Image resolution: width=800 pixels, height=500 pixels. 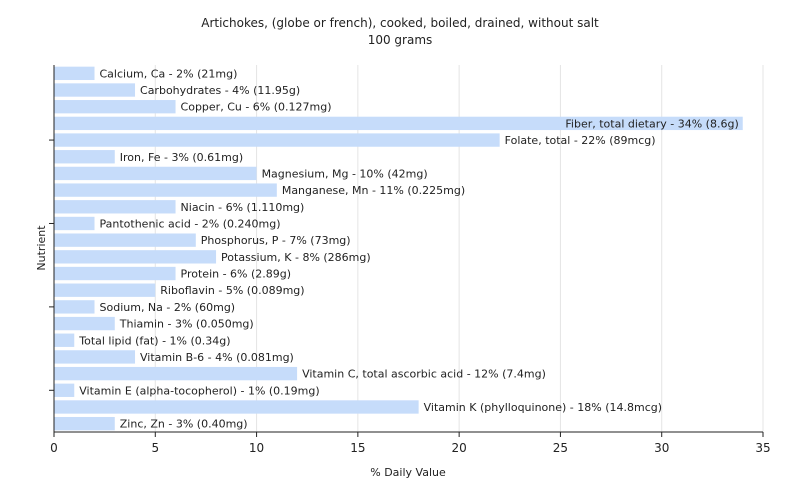 I want to click on x-tick-label-5: 25, so click(x=560, y=448).